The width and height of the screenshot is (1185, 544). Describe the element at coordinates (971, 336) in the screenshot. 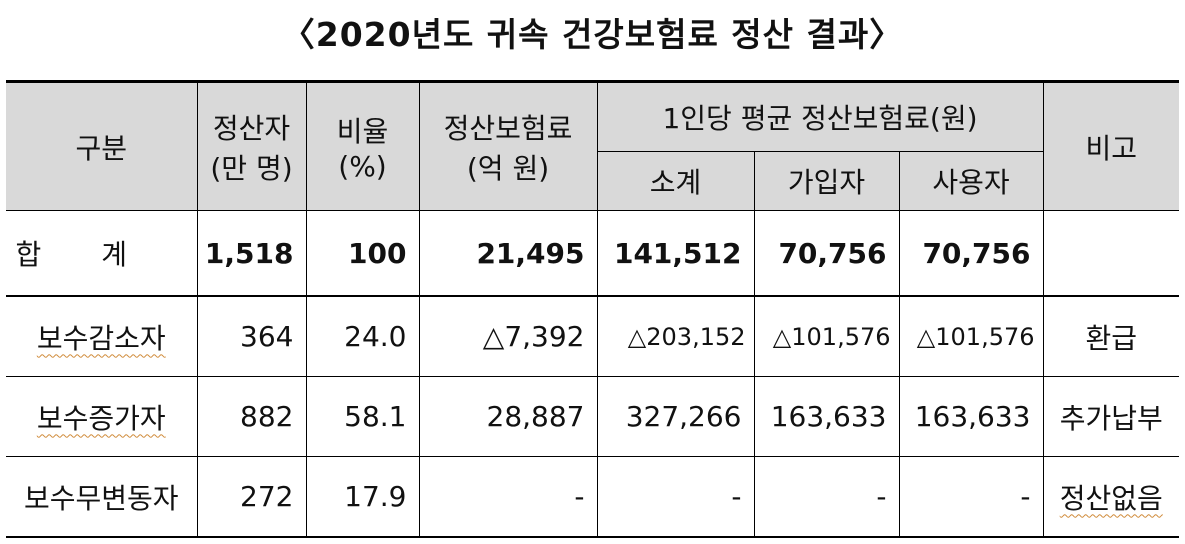

I see `row-employer: △101,576` at that location.